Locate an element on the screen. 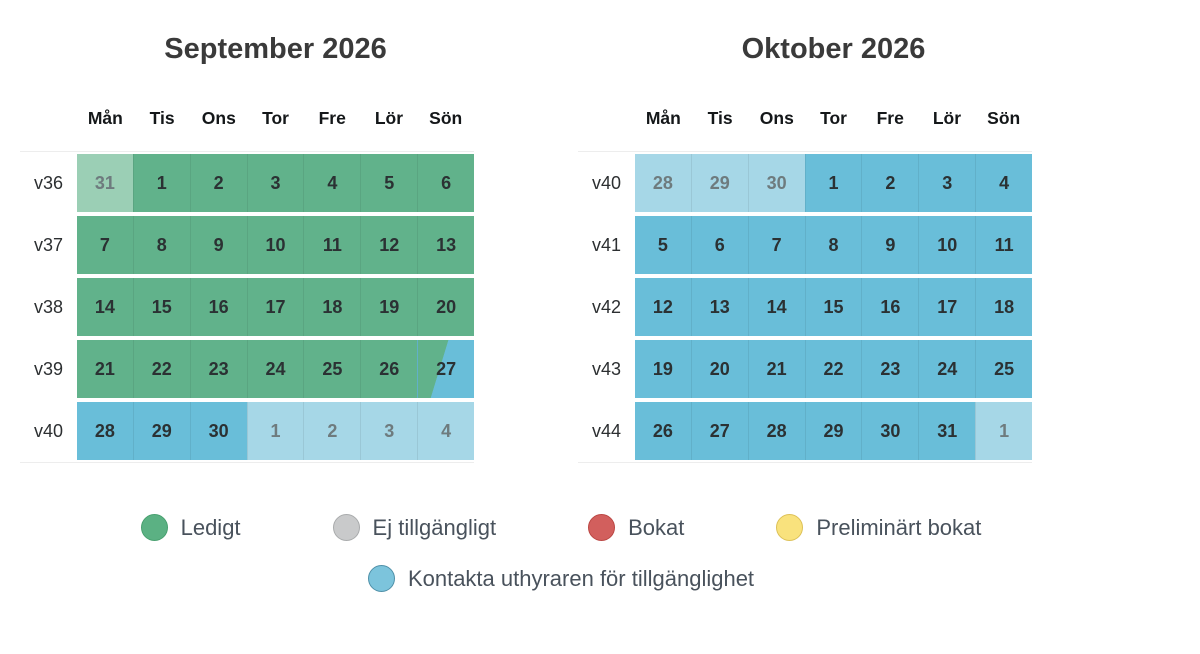 Image resolution: width=1200 pixels, height=654 pixels. red-circle-icon is located at coordinates (602, 527).